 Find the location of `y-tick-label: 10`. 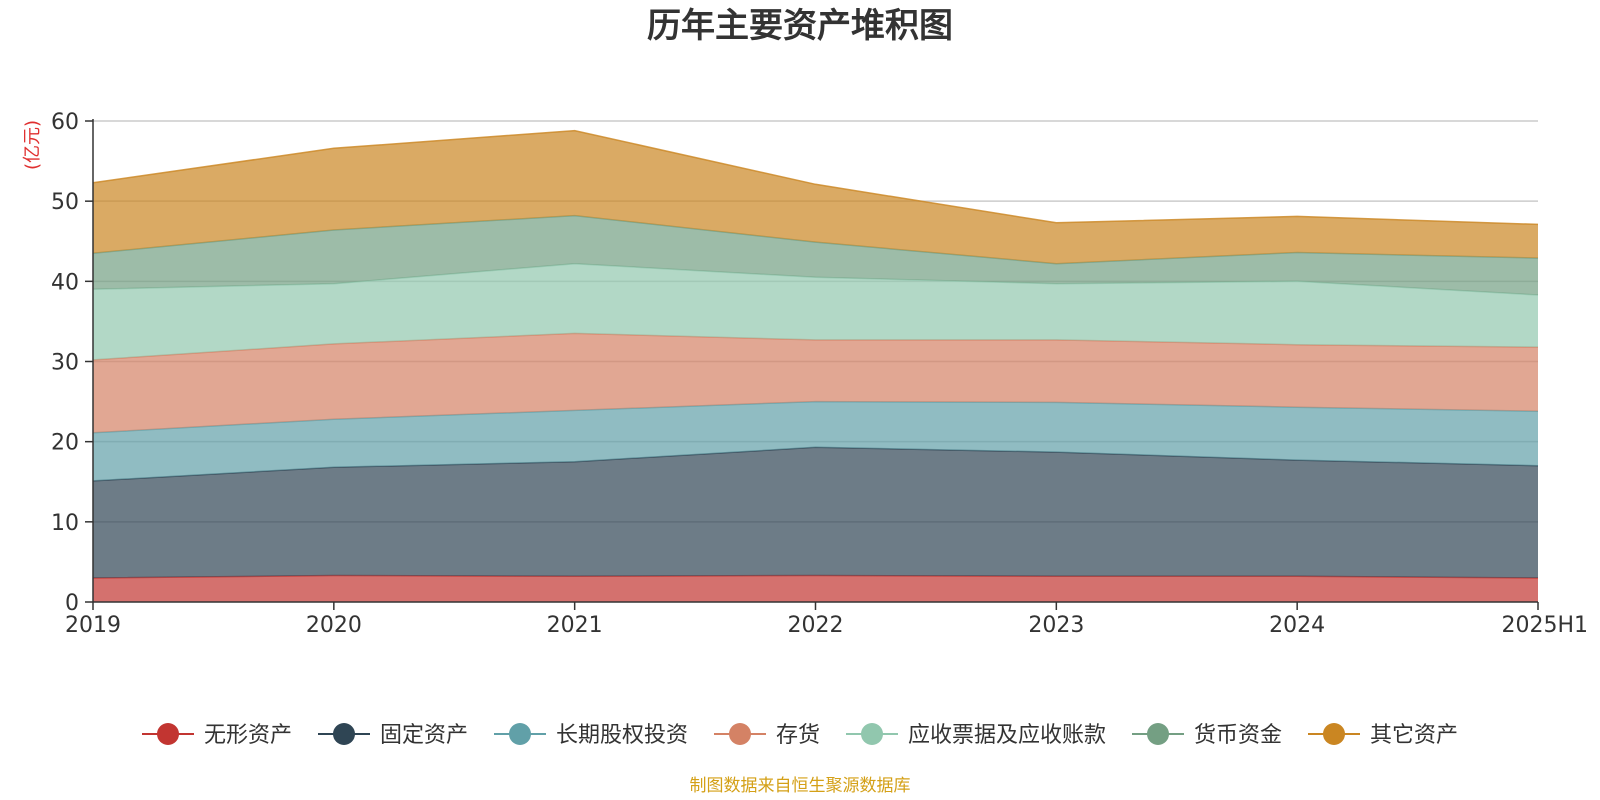

y-tick-label: 10 is located at coordinates (65, 523).